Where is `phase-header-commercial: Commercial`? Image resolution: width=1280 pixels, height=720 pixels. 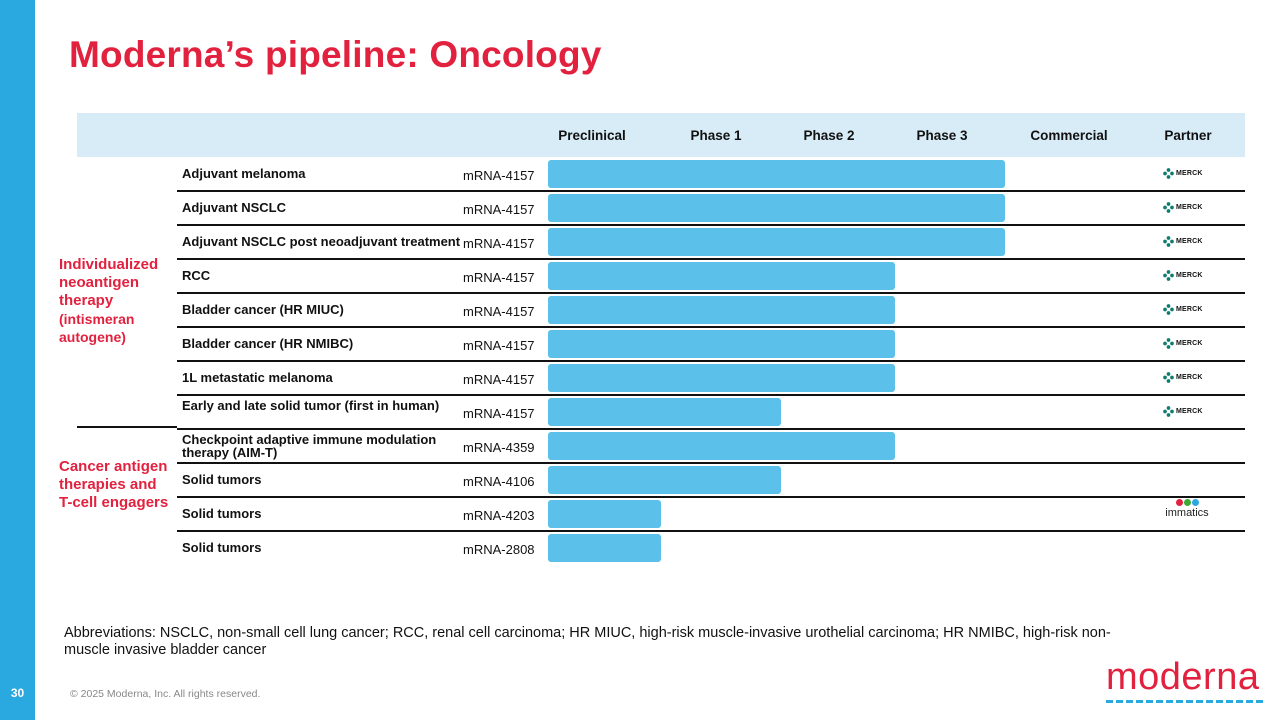 phase-header-commercial: Commercial is located at coordinates (1069, 135).